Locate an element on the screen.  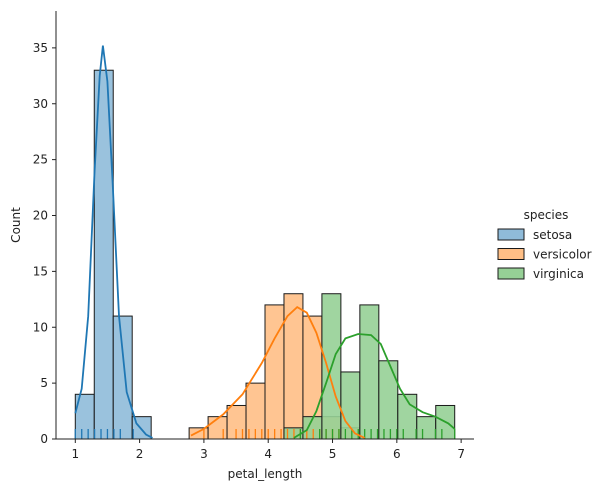
legend-label-setosa: setosa is located at coordinates (552, 235).